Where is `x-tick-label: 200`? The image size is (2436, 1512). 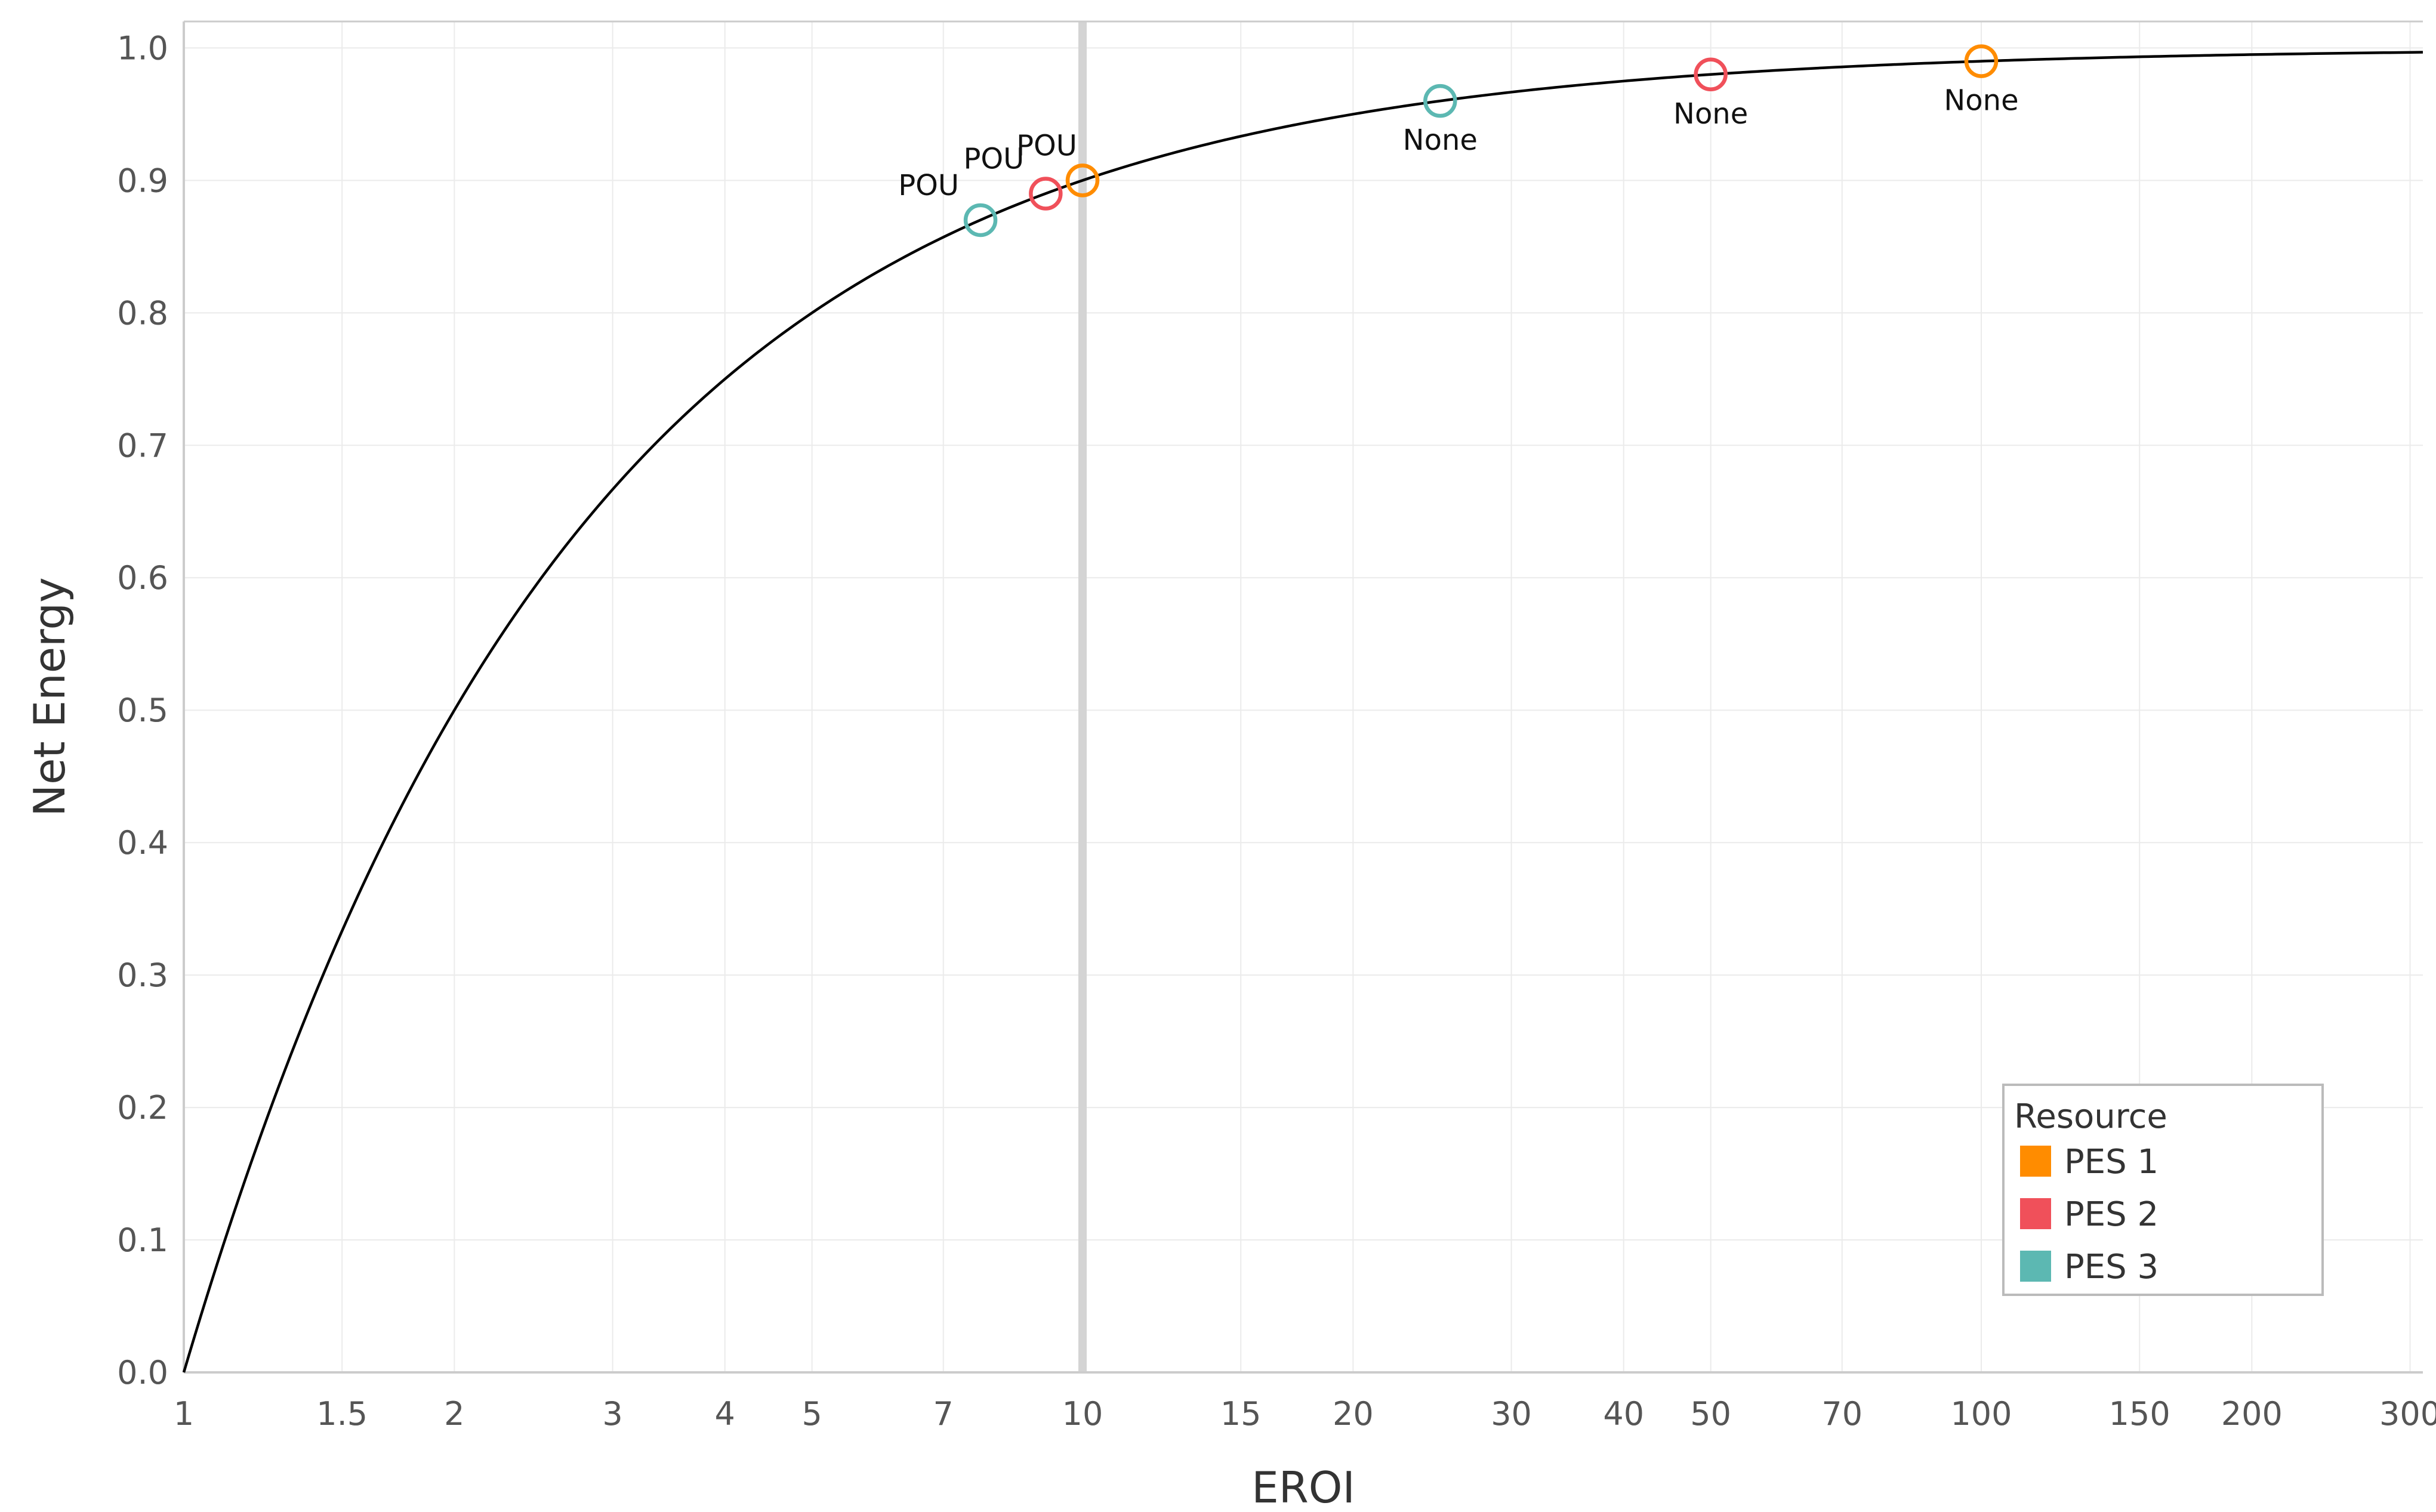 x-tick-label: 200 is located at coordinates (2252, 1414).